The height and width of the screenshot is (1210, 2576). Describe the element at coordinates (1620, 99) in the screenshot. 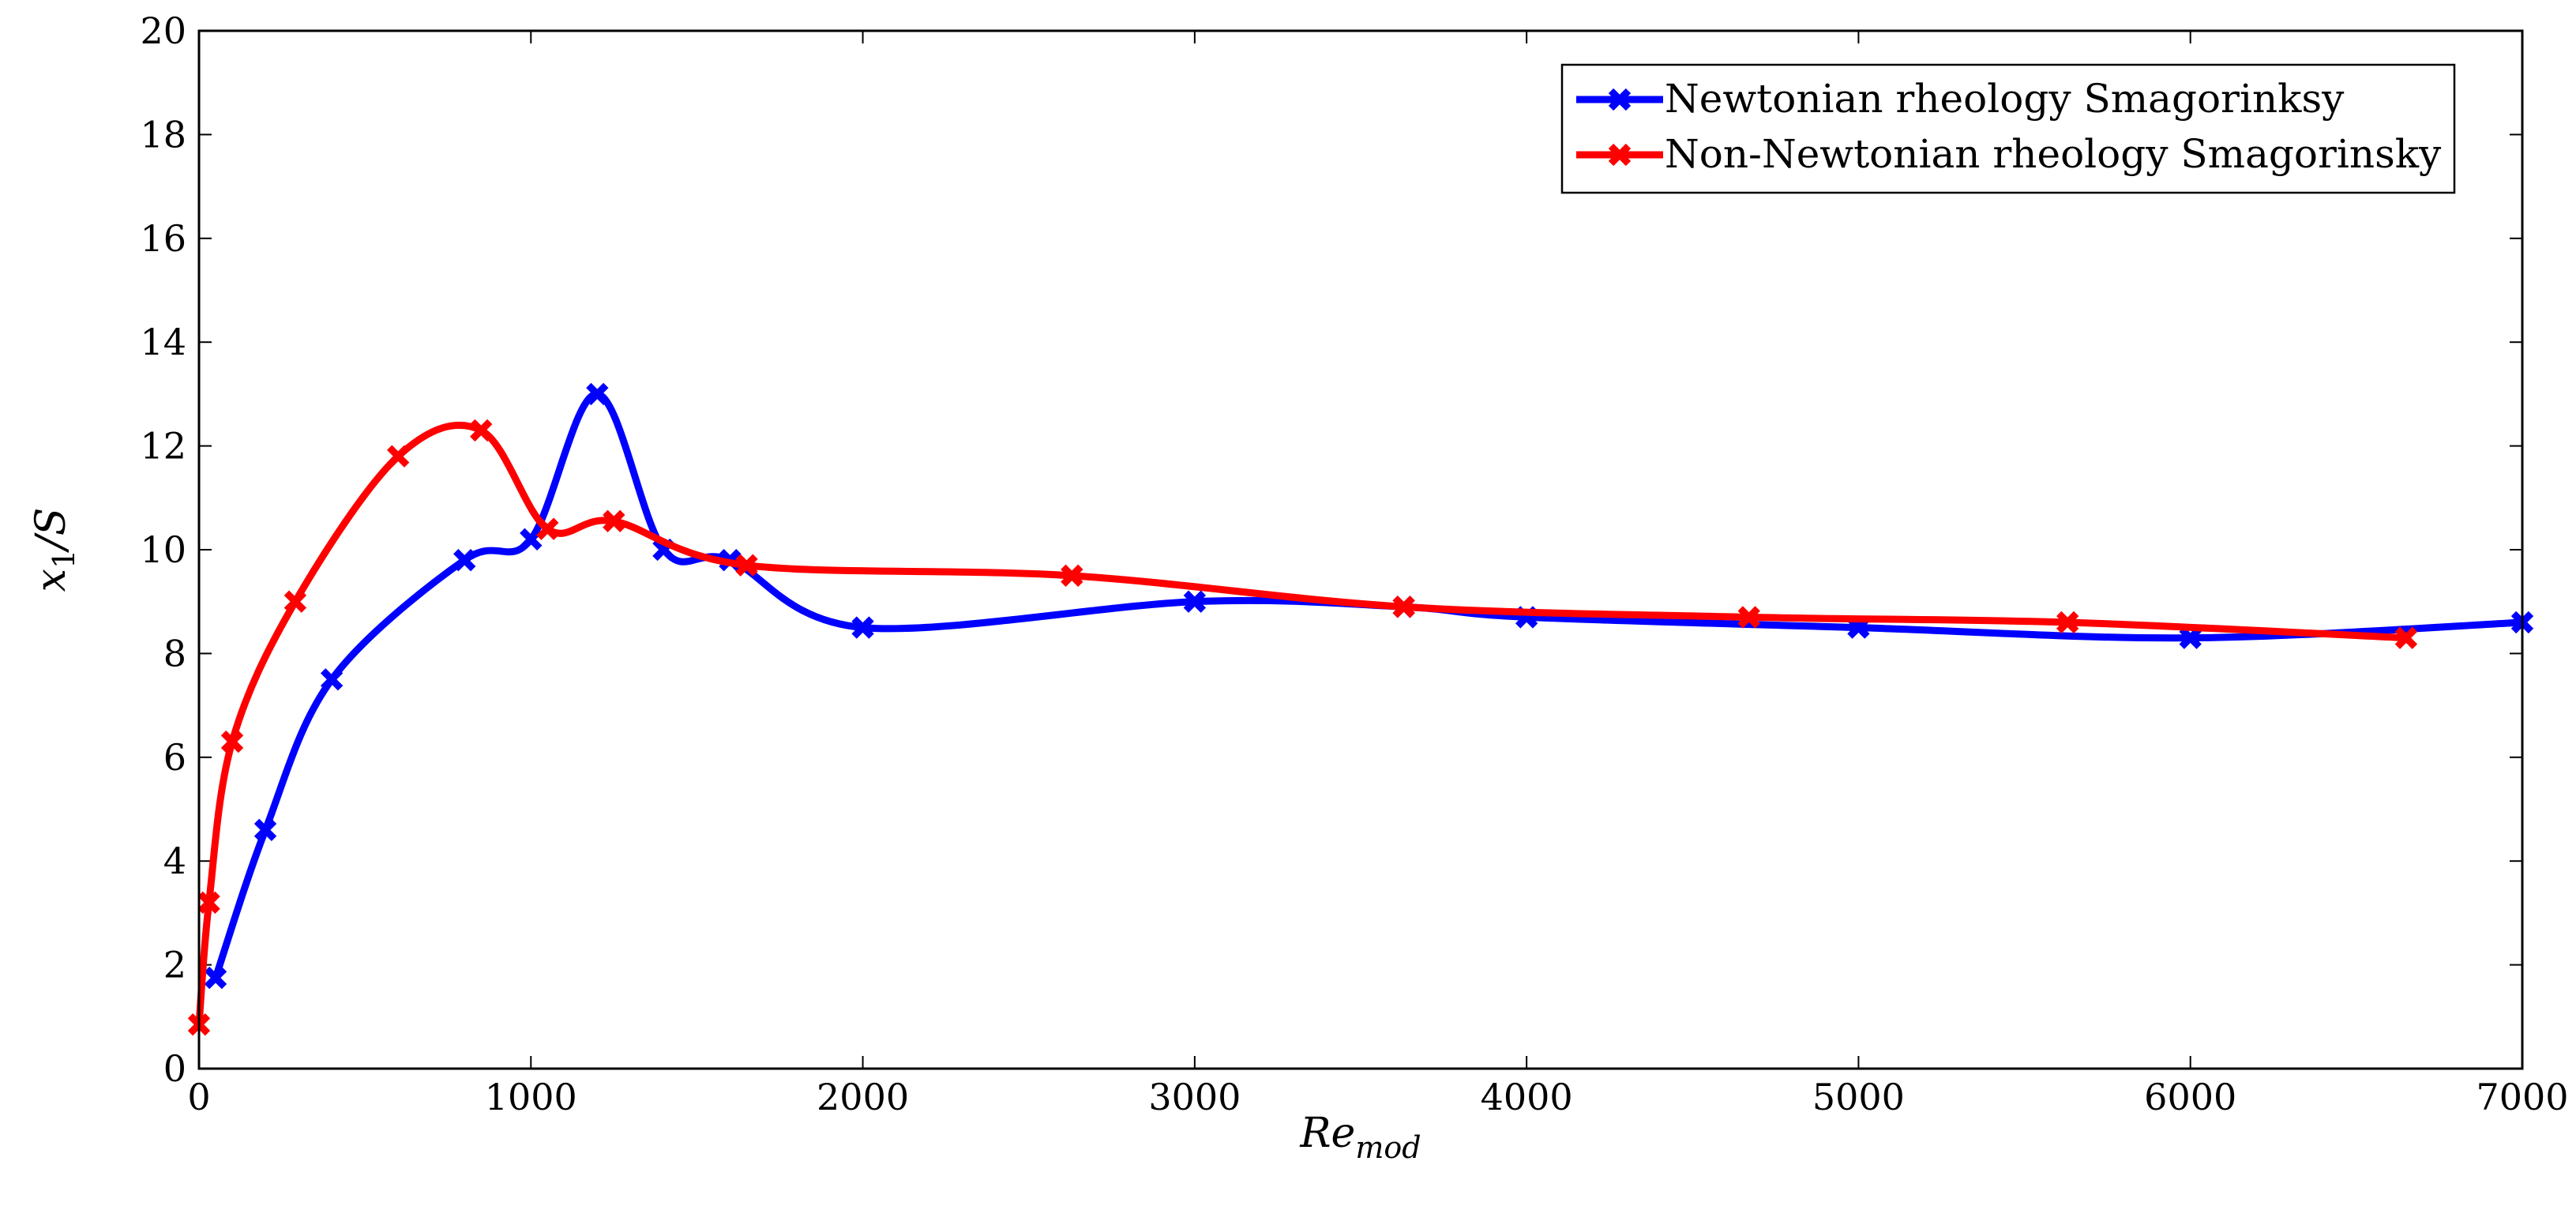

I see `legend-marker-newtonian` at that location.